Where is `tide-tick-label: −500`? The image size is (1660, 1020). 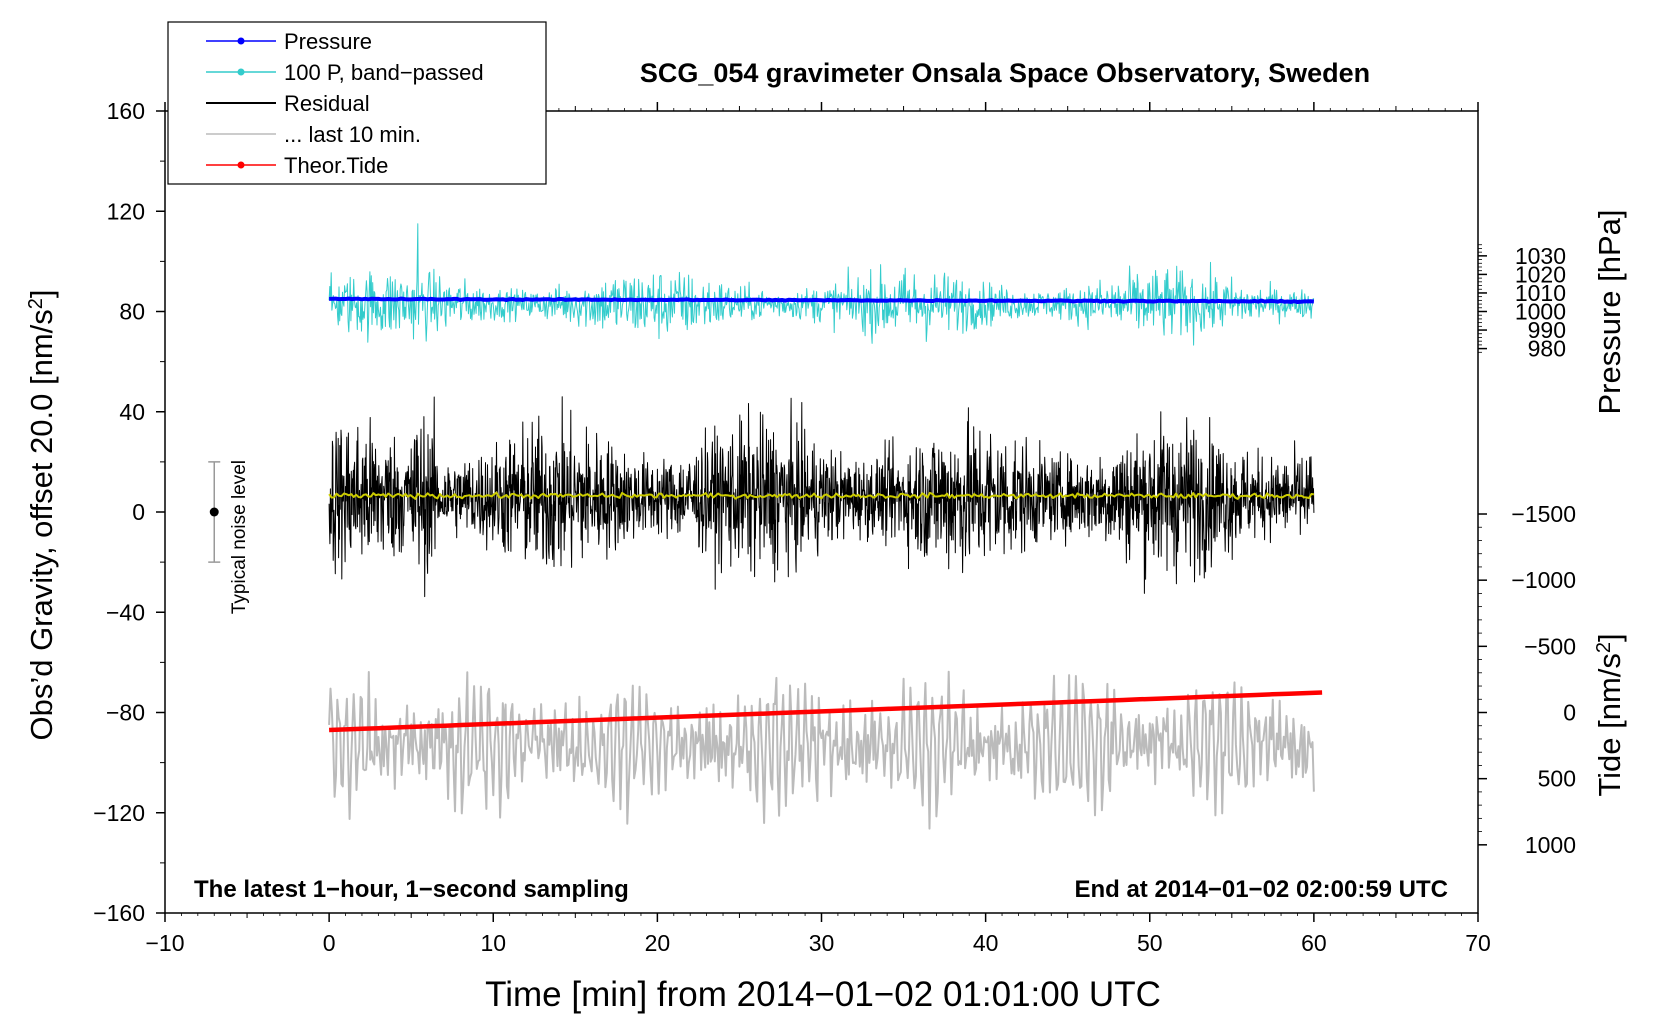
tide-tick-label: −500 is located at coordinates (1550, 646).